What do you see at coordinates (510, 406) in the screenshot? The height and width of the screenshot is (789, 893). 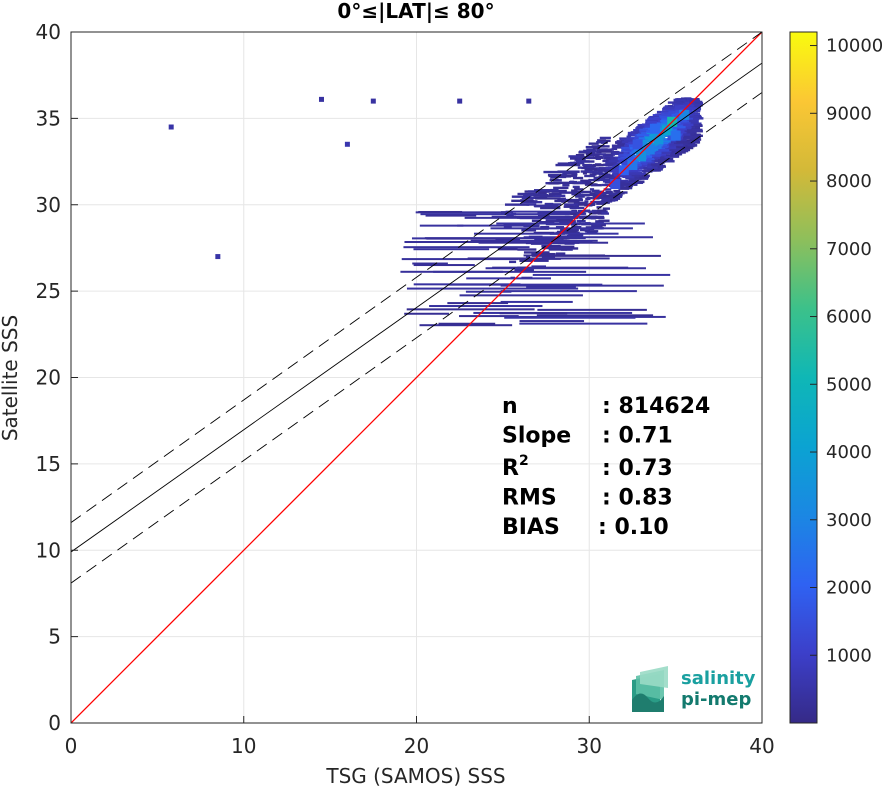 I see `stat-label: n` at bounding box center [510, 406].